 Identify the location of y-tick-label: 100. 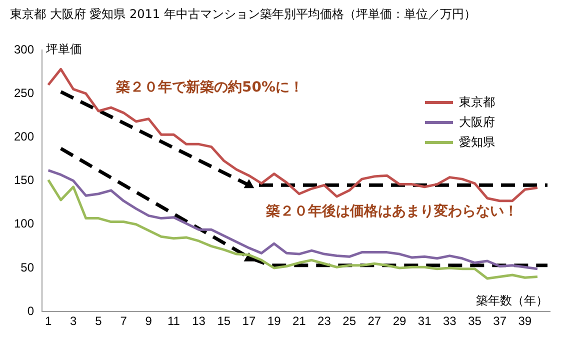
(24, 223).